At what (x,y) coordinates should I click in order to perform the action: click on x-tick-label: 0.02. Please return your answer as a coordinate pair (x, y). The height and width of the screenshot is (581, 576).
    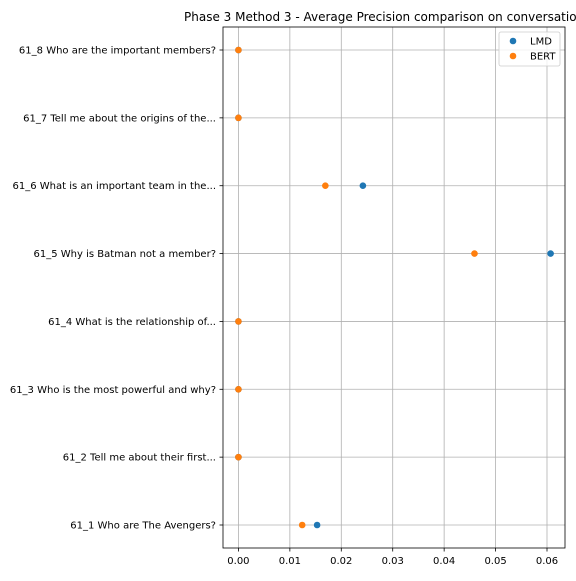
    Looking at the image, I should click on (341, 561).